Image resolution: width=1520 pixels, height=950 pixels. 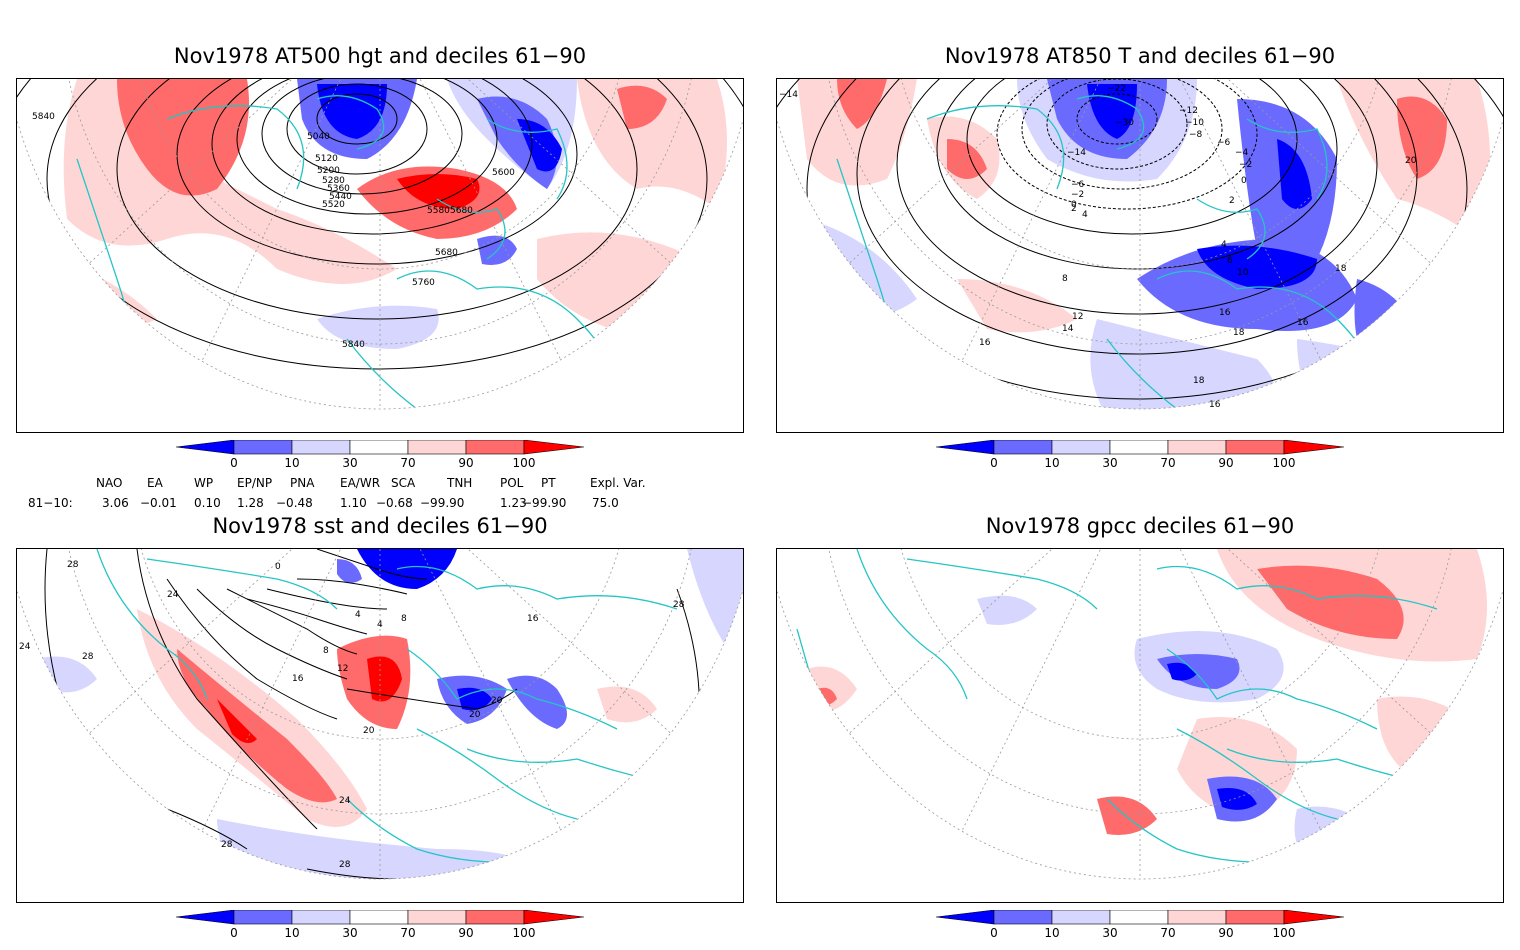 What do you see at coordinates (333, 181) in the screenshot?
I see `contour-label: 5280` at bounding box center [333, 181].